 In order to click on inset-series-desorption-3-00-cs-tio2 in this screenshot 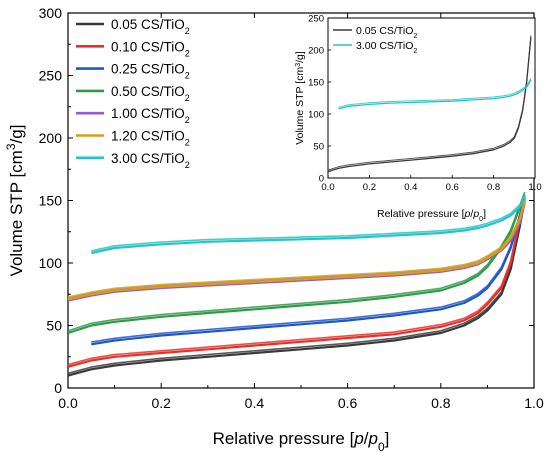, I will do `click(435, 93)`.